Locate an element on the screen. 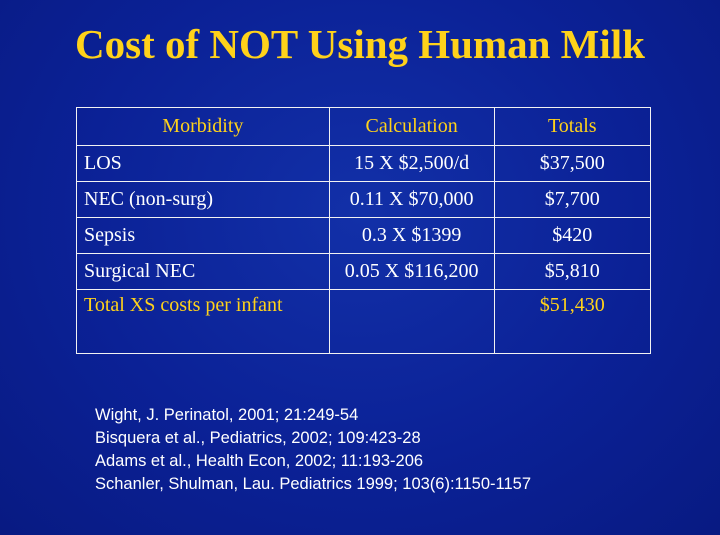  total-label-cell: Total XS costs per infant is located at coordinates (203, 321).